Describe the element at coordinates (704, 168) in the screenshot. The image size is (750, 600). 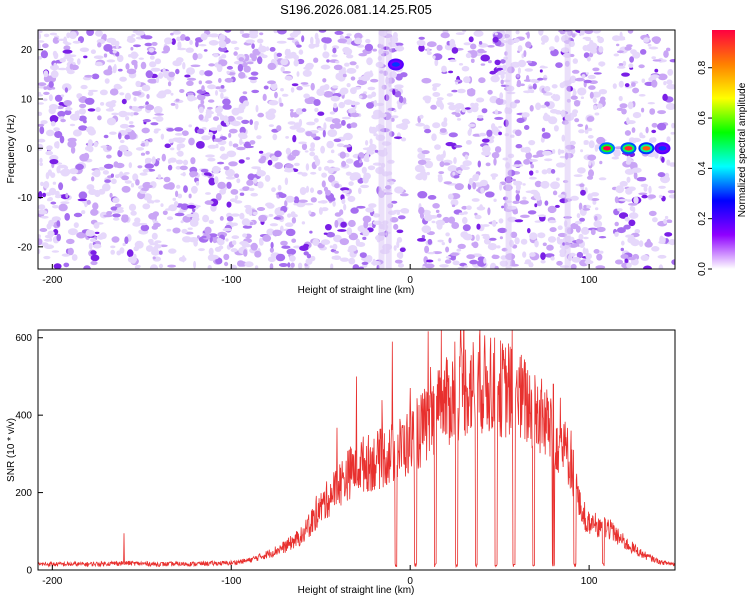
I see `colorbar-ticks: 0.0 0.2 0.4 0.6 0.8` at that location.